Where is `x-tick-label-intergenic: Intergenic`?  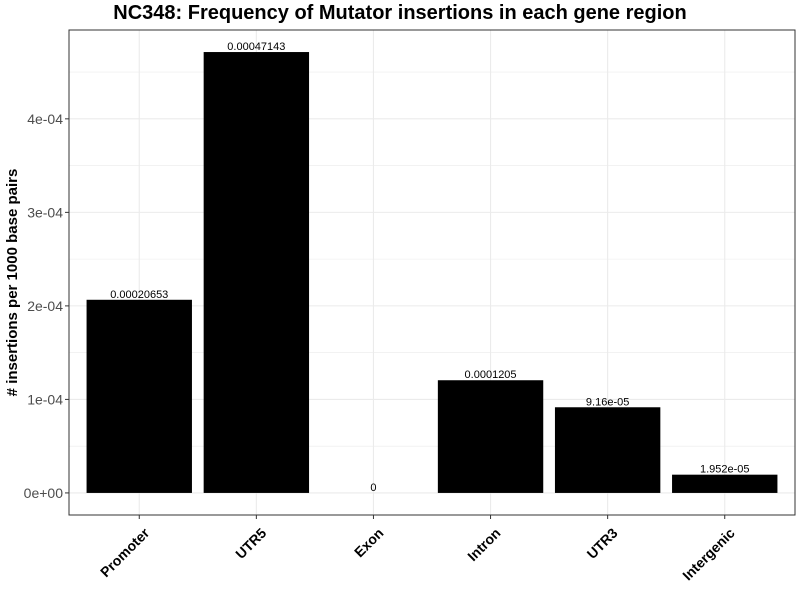 x-tick-label-intergenic: Intergenic is located at coordinates (708, 554).